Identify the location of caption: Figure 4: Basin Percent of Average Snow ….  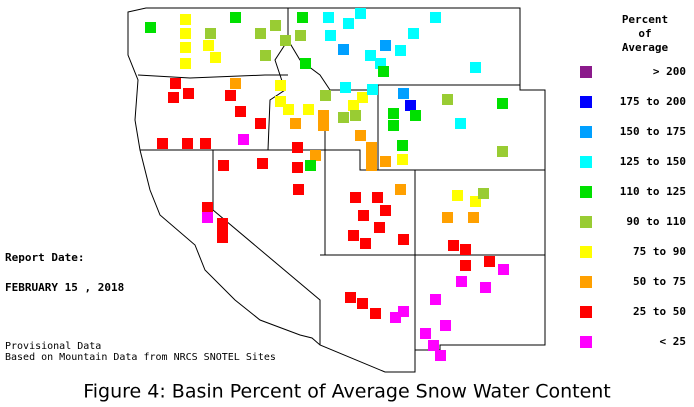
(347, 392).